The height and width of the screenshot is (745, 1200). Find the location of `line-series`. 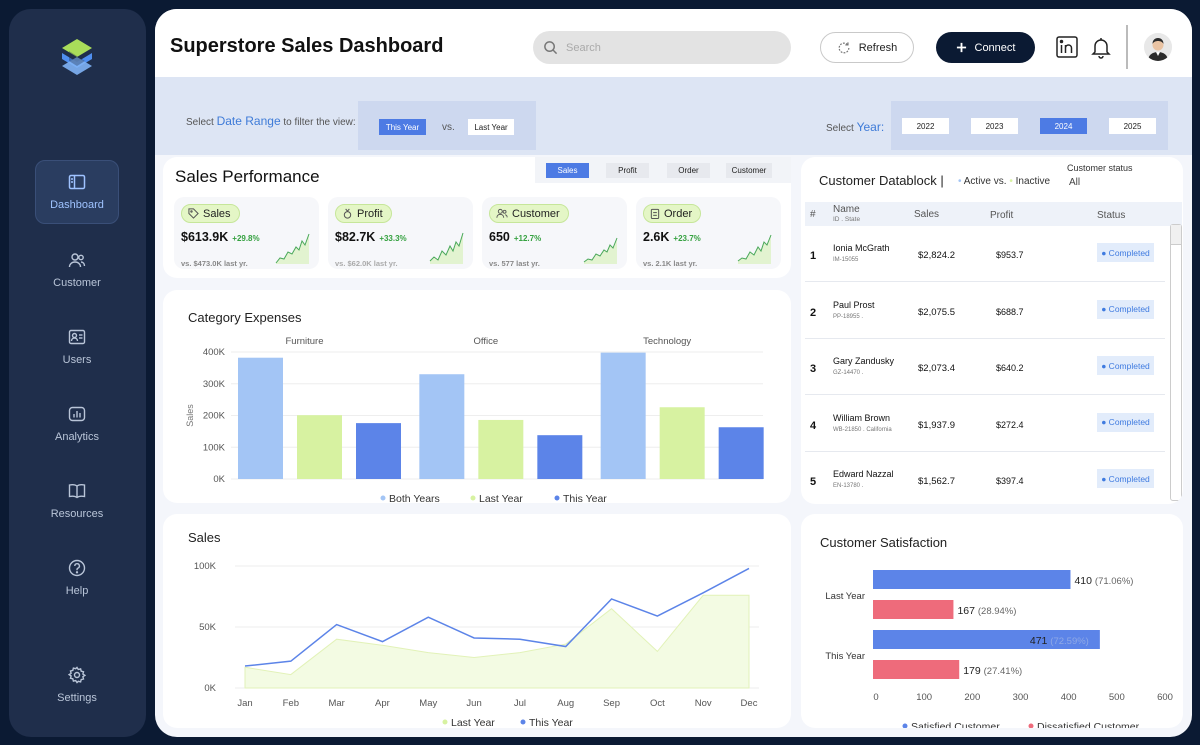

line-series is located at coordinates (497, 617).